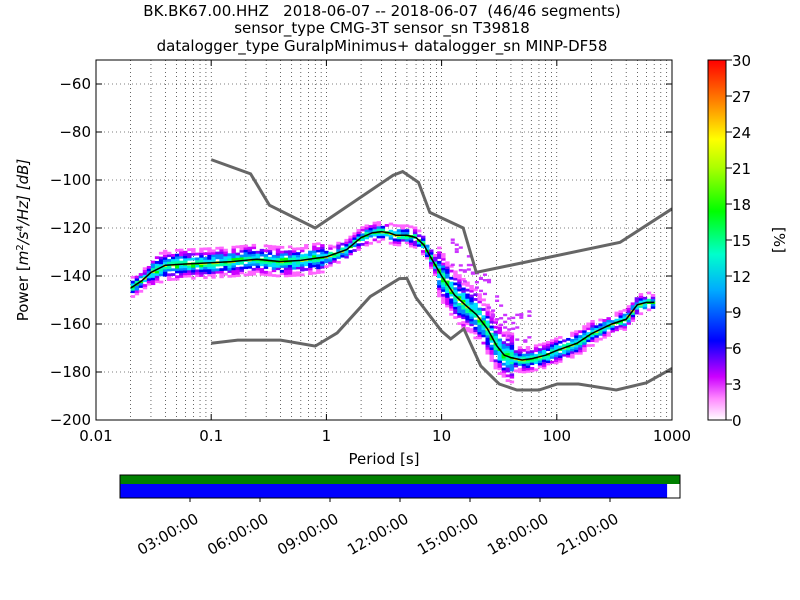  Describe the element at coordinates (737, 421) in the screenshot. I see `colorbar-tick-label: 0` at that location.